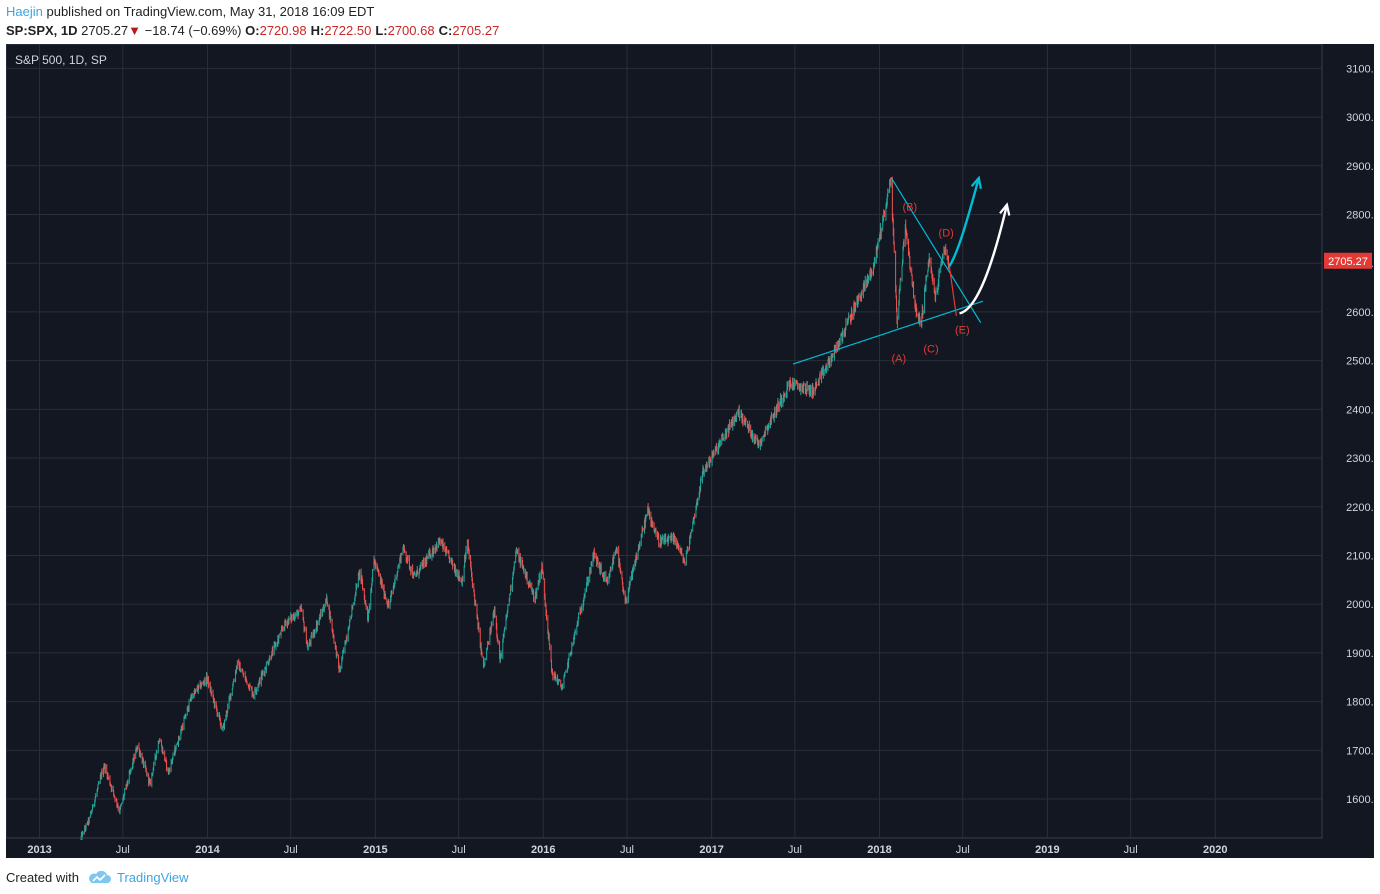 The height and width of the screenshot is (894, 1380). What do you see at coordinates (930, 283) in the screenshot?
I see `wave-labels: (A) (B) (C) (D) (E)` at bounding box center [930, 283].